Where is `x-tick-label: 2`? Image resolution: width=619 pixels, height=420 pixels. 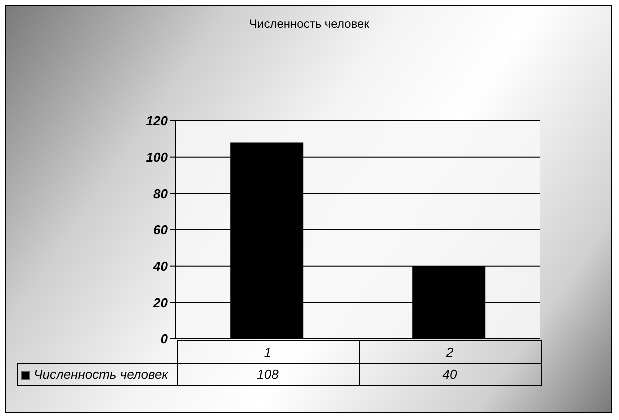 x-tick-label: 2 is located at coordinates (450, 352).